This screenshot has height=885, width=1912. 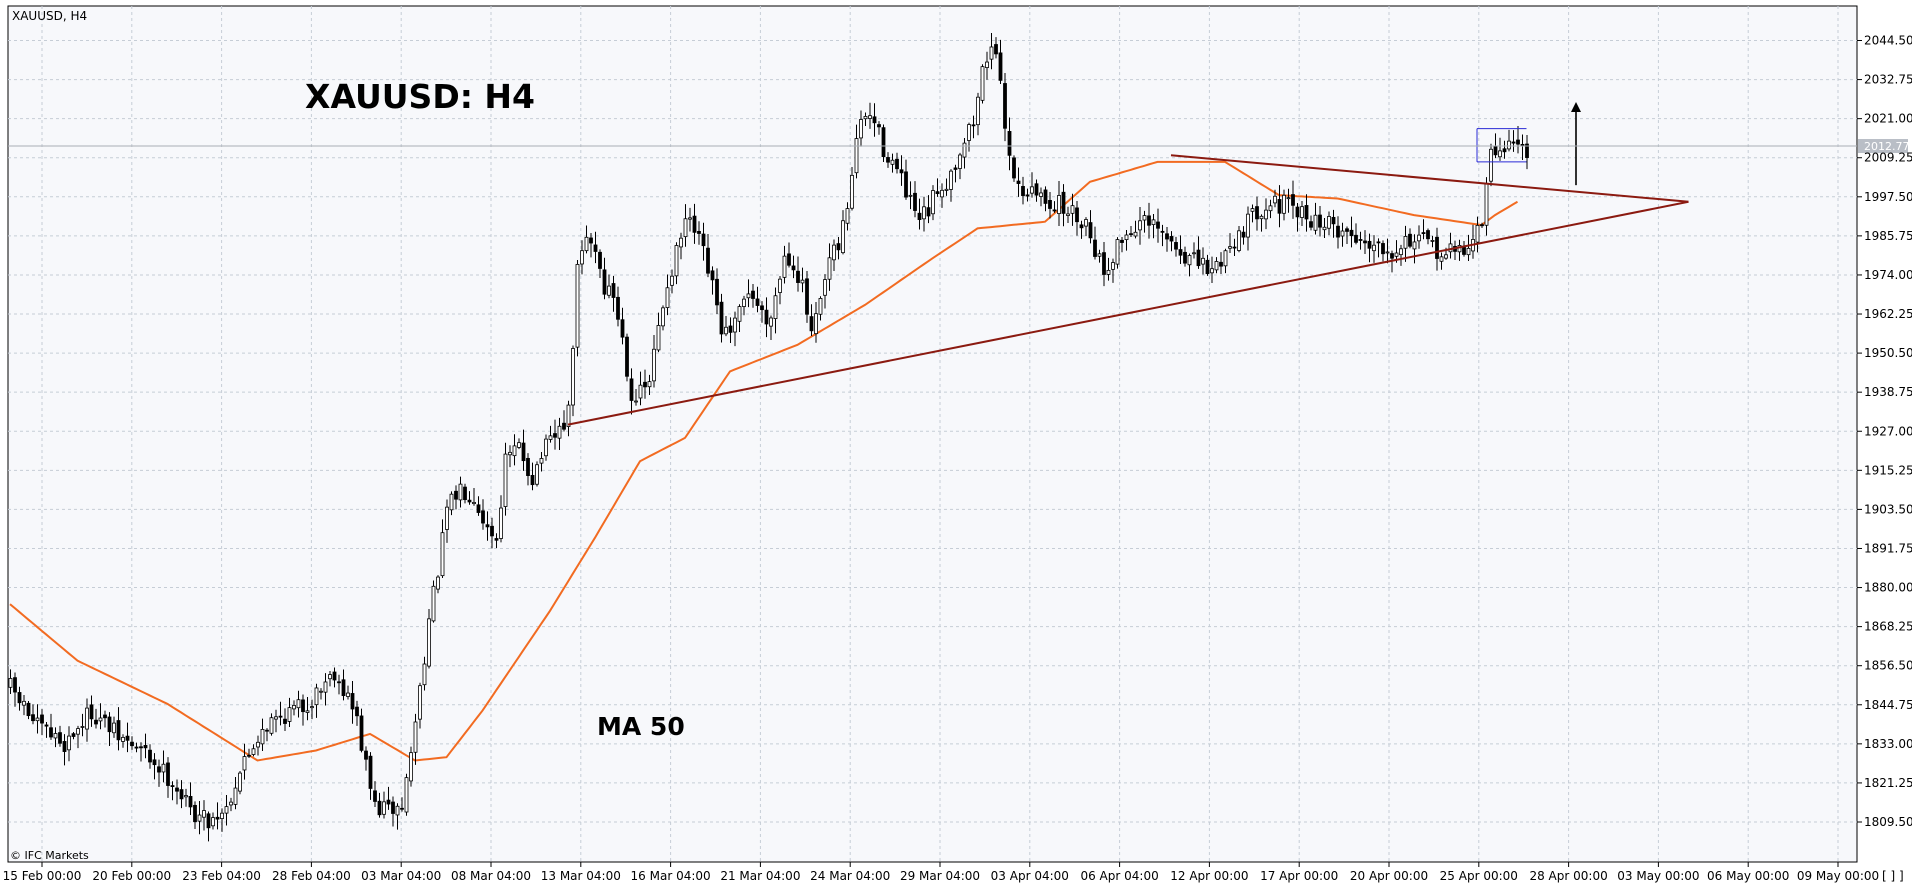 What do you see at coordinates (311, 876) in the screenshot?
I see `x-tick-label: 28 Feb 04:00` at bounding box center [311, 876].